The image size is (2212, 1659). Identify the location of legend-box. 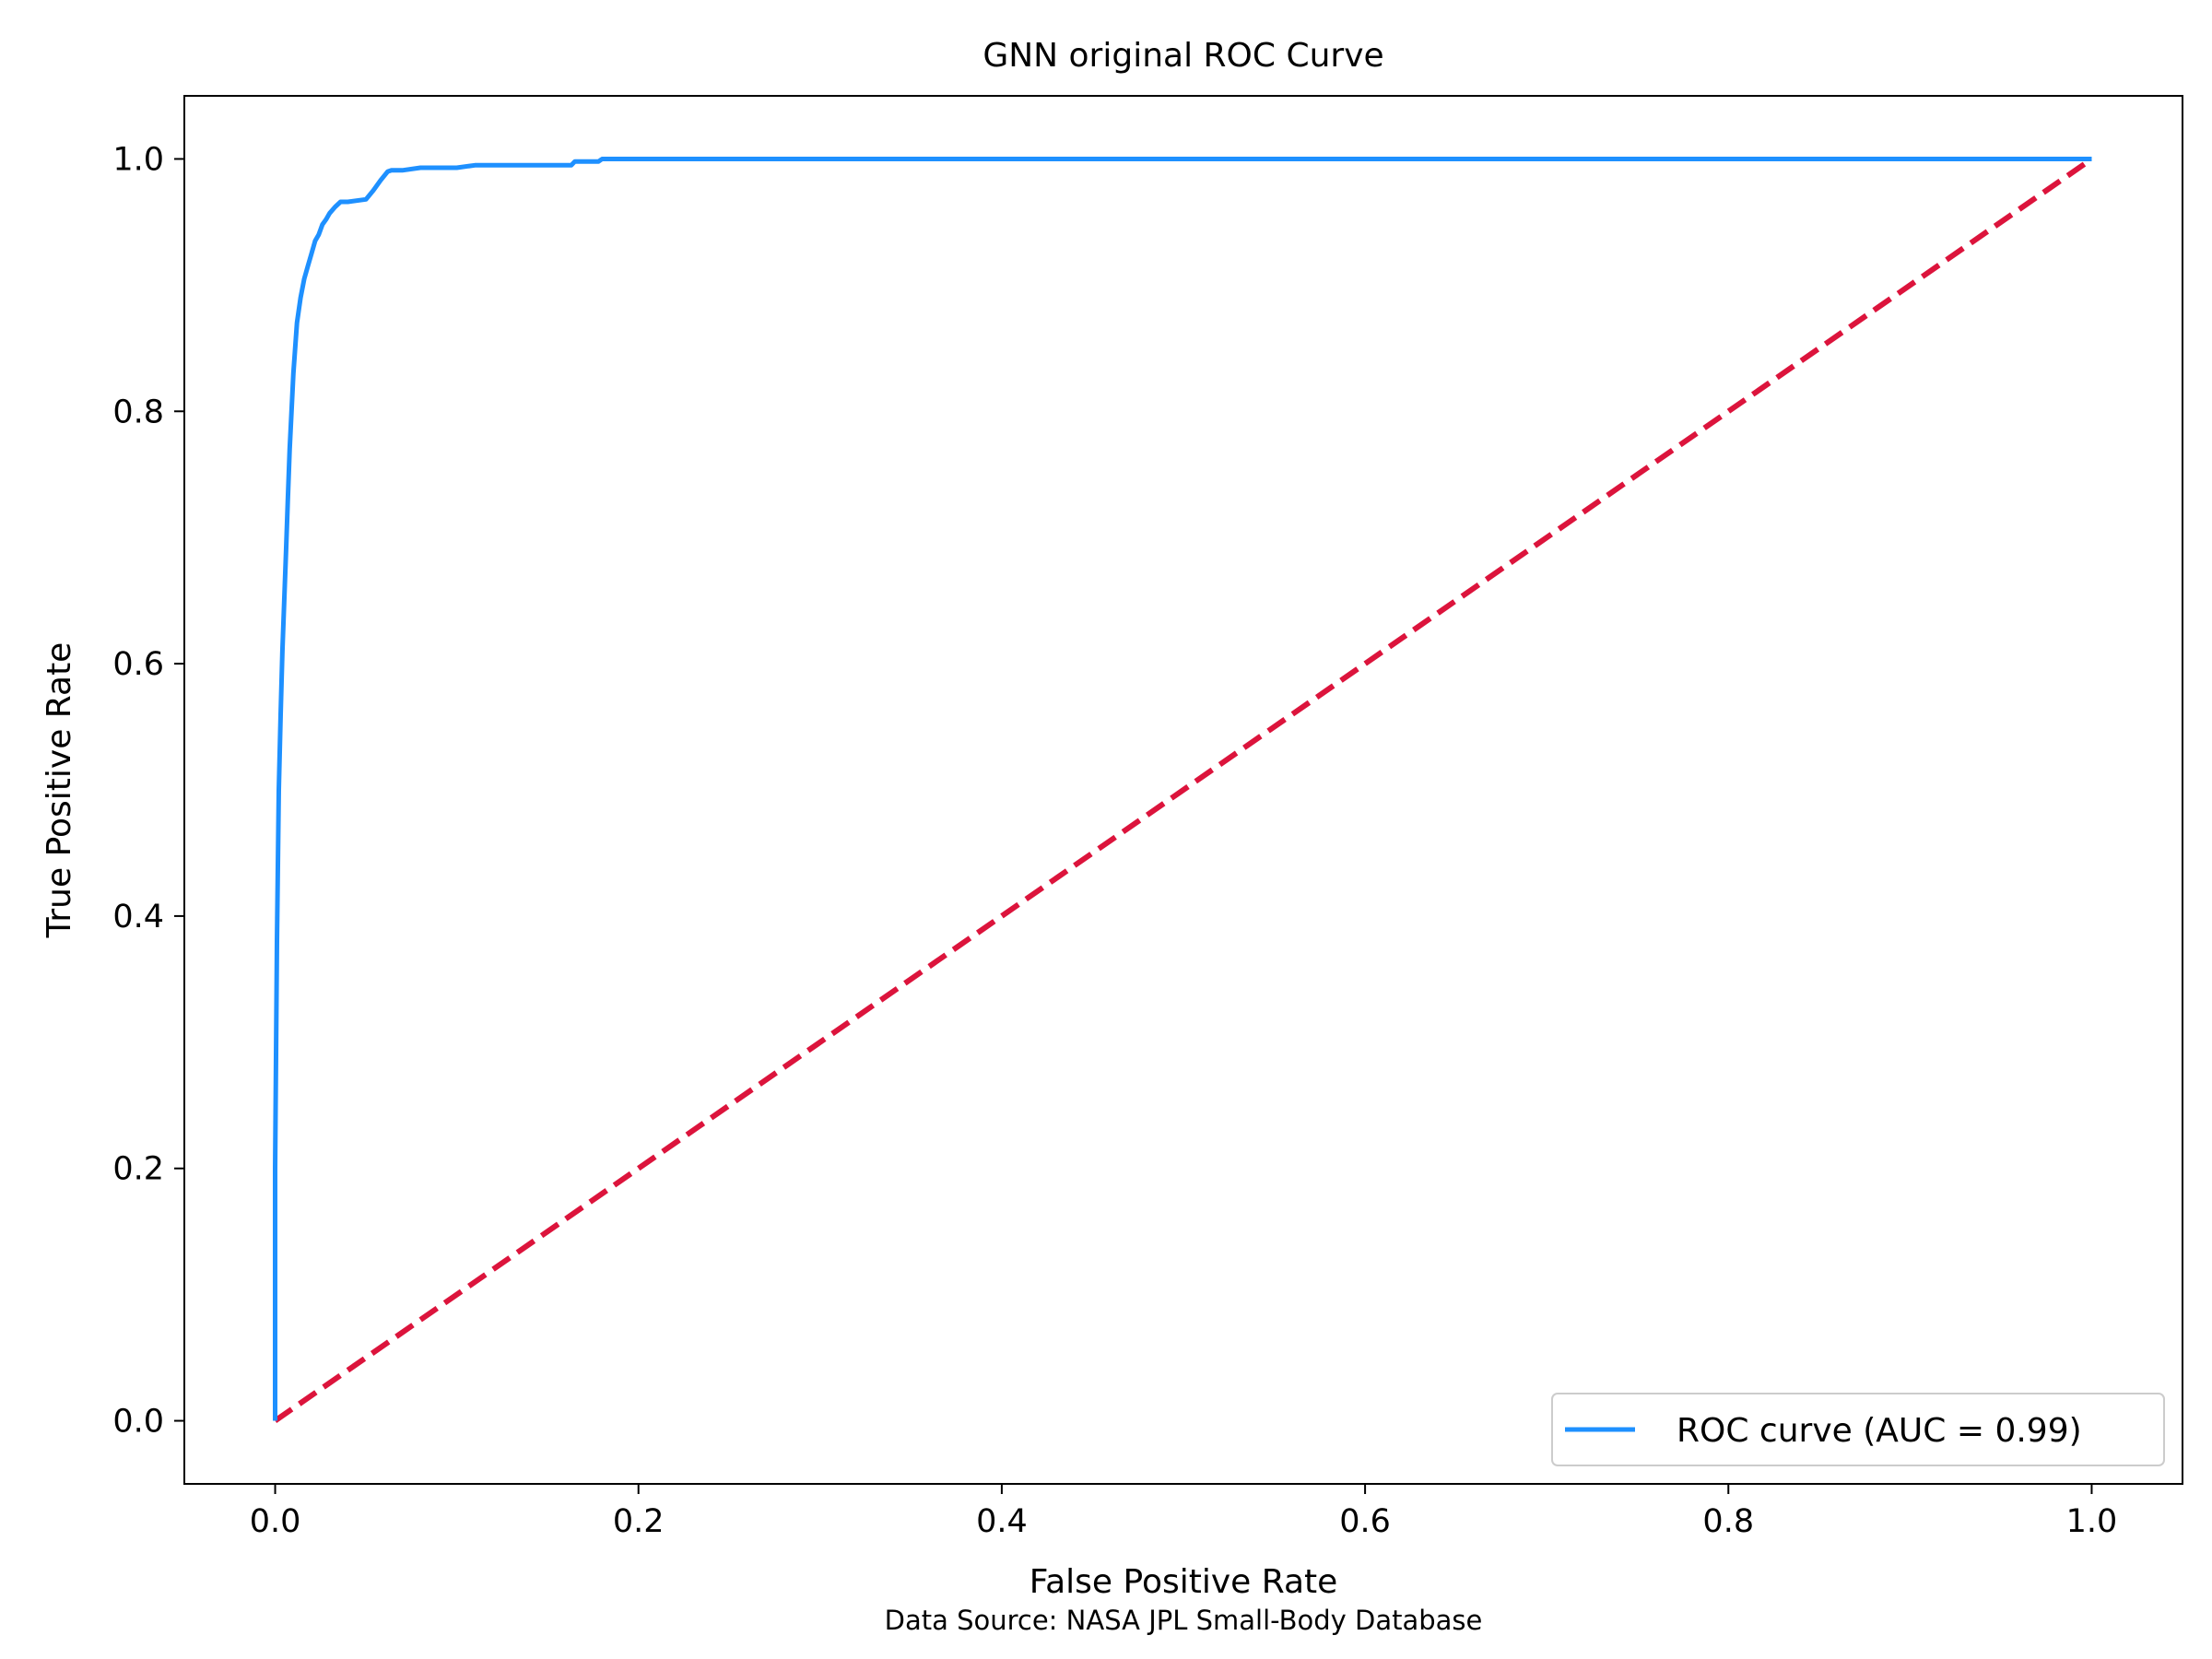
(1858, 1429).